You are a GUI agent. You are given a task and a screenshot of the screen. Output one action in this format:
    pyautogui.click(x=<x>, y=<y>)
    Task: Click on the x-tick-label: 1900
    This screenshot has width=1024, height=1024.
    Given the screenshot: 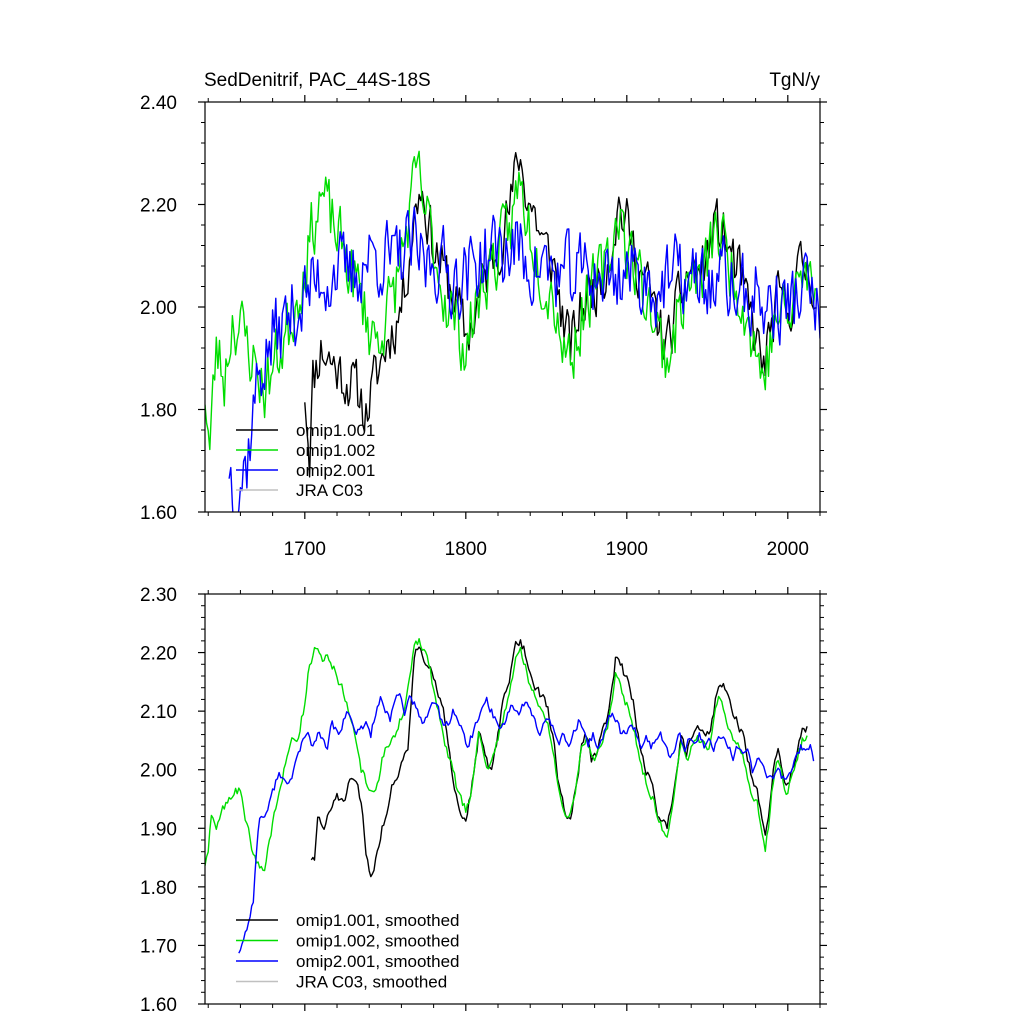 What is the action you would take?
    pyautogui.click(x=627, y=549)
    